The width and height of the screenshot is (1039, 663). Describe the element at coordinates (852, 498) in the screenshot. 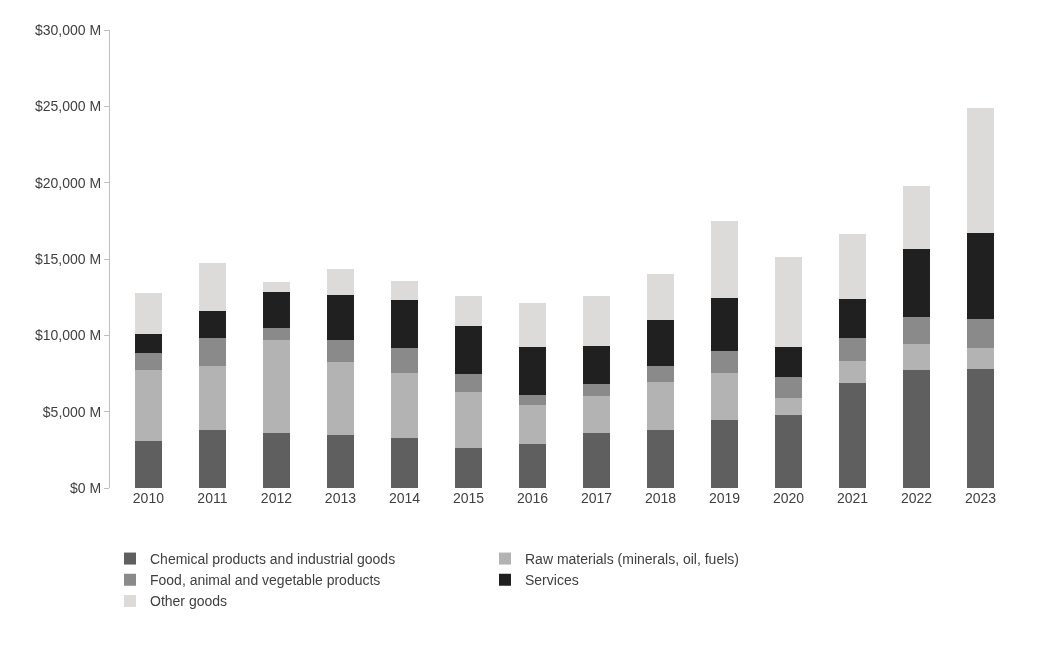

I see `x-tick-label: 2021` at that location.